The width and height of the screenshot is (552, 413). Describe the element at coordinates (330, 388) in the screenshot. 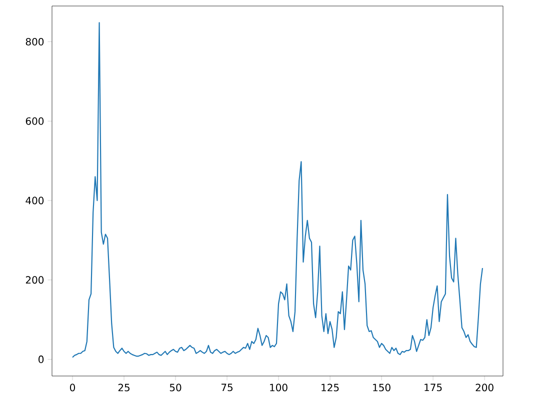

I see `x-tick-label: 125` at that location.